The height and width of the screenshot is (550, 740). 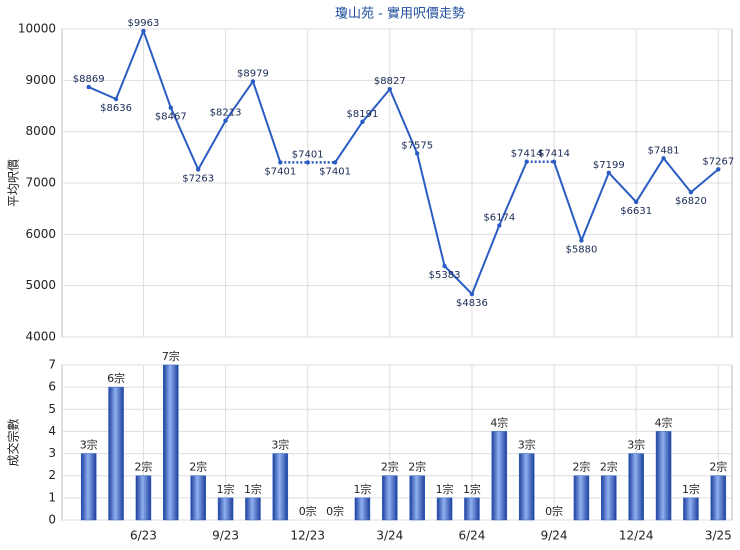 What do you see at coordinates (52, 475) in the screenshot?
I see `y-tick-label: 2` at bounding box center [52, 475].